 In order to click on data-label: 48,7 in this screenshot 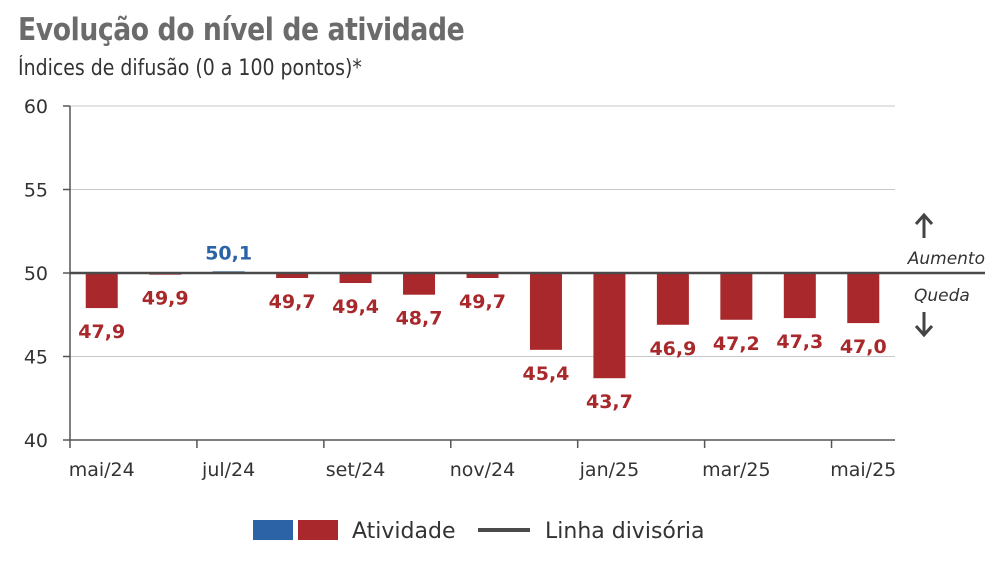, I will do `click(419, 319)`.